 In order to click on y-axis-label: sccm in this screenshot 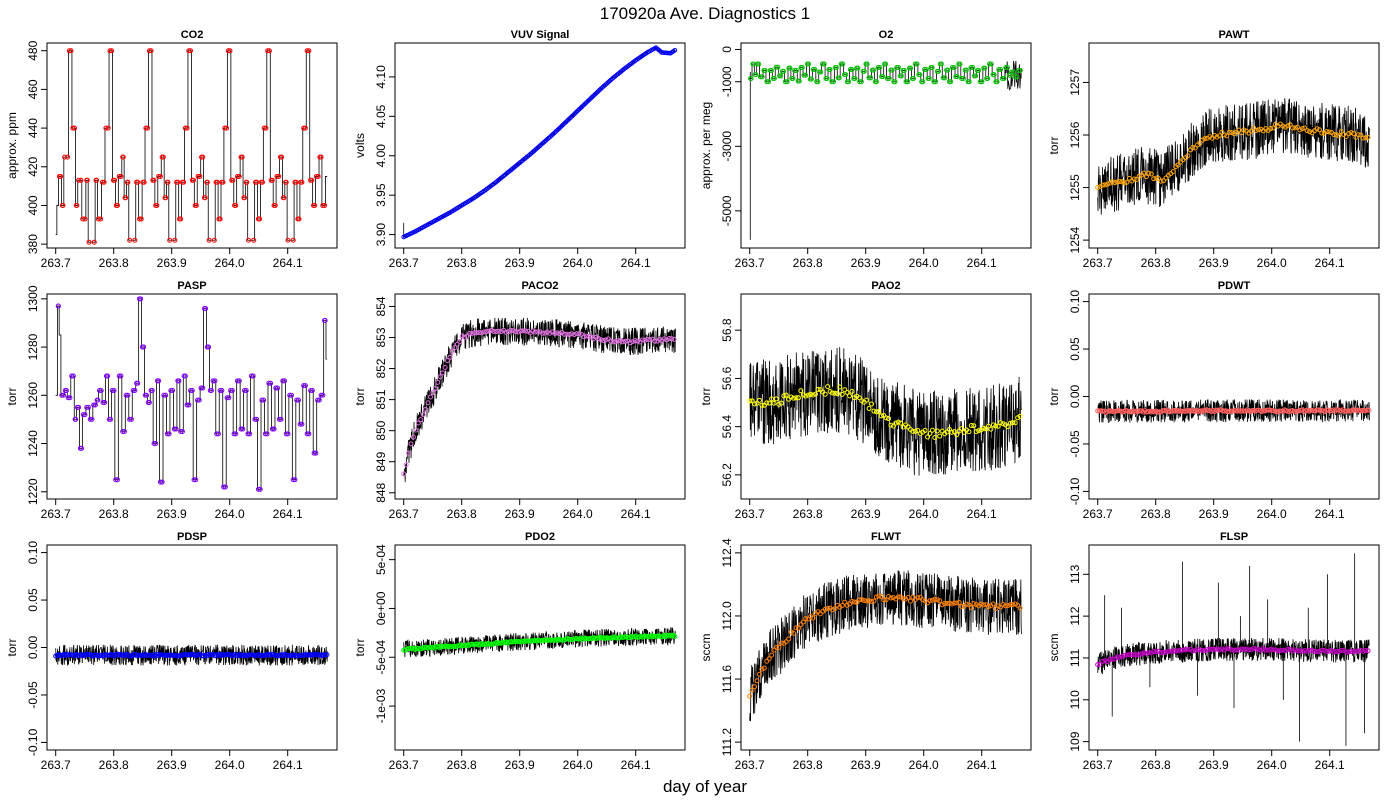, I will do `click(706, 648)`.